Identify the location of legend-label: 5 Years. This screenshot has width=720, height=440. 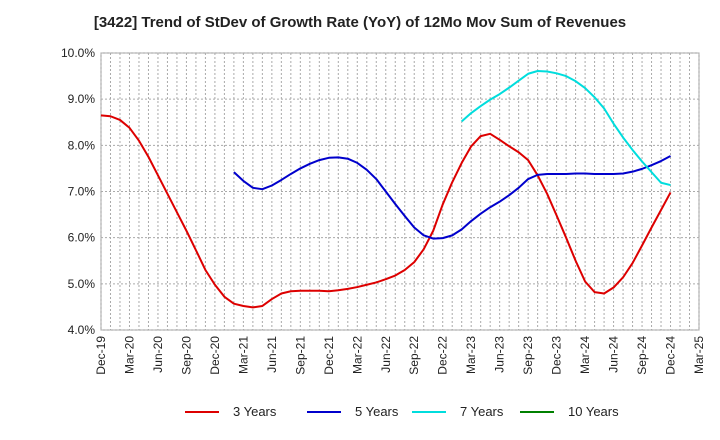
(377, 411).